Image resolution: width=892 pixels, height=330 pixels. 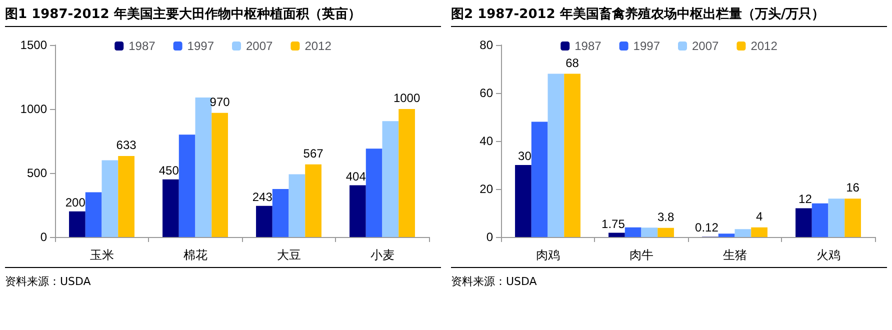 What do you see at coordinates (37, 173) in the screenshot?
I see `y-tick-label: 500` at bounding box center [37, 173].